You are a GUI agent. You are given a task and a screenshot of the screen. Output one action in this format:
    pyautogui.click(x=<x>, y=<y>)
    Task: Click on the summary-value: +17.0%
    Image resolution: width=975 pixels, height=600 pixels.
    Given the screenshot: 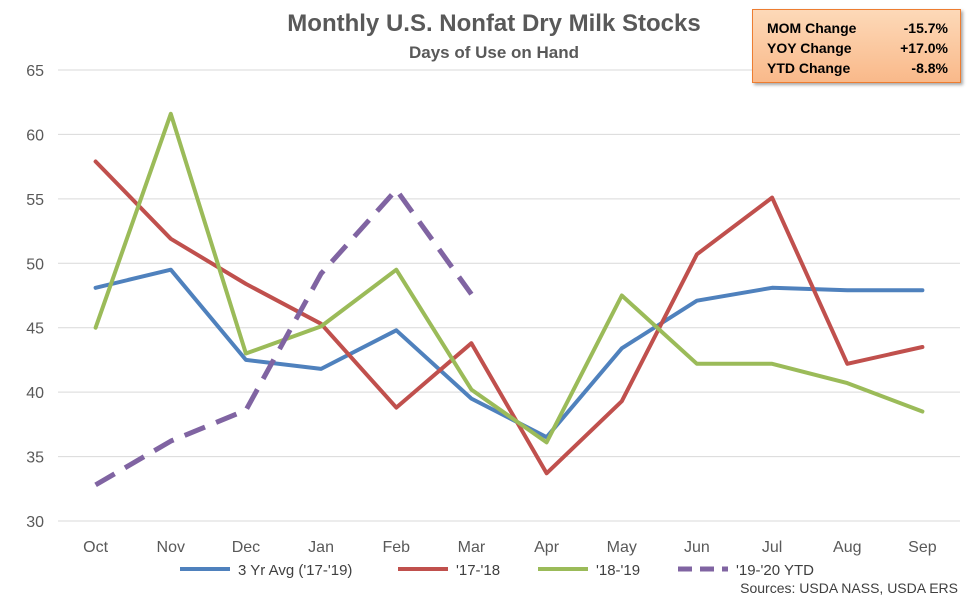 What is the action you would take?
    pyautogui.click(x=924, y=48)
    